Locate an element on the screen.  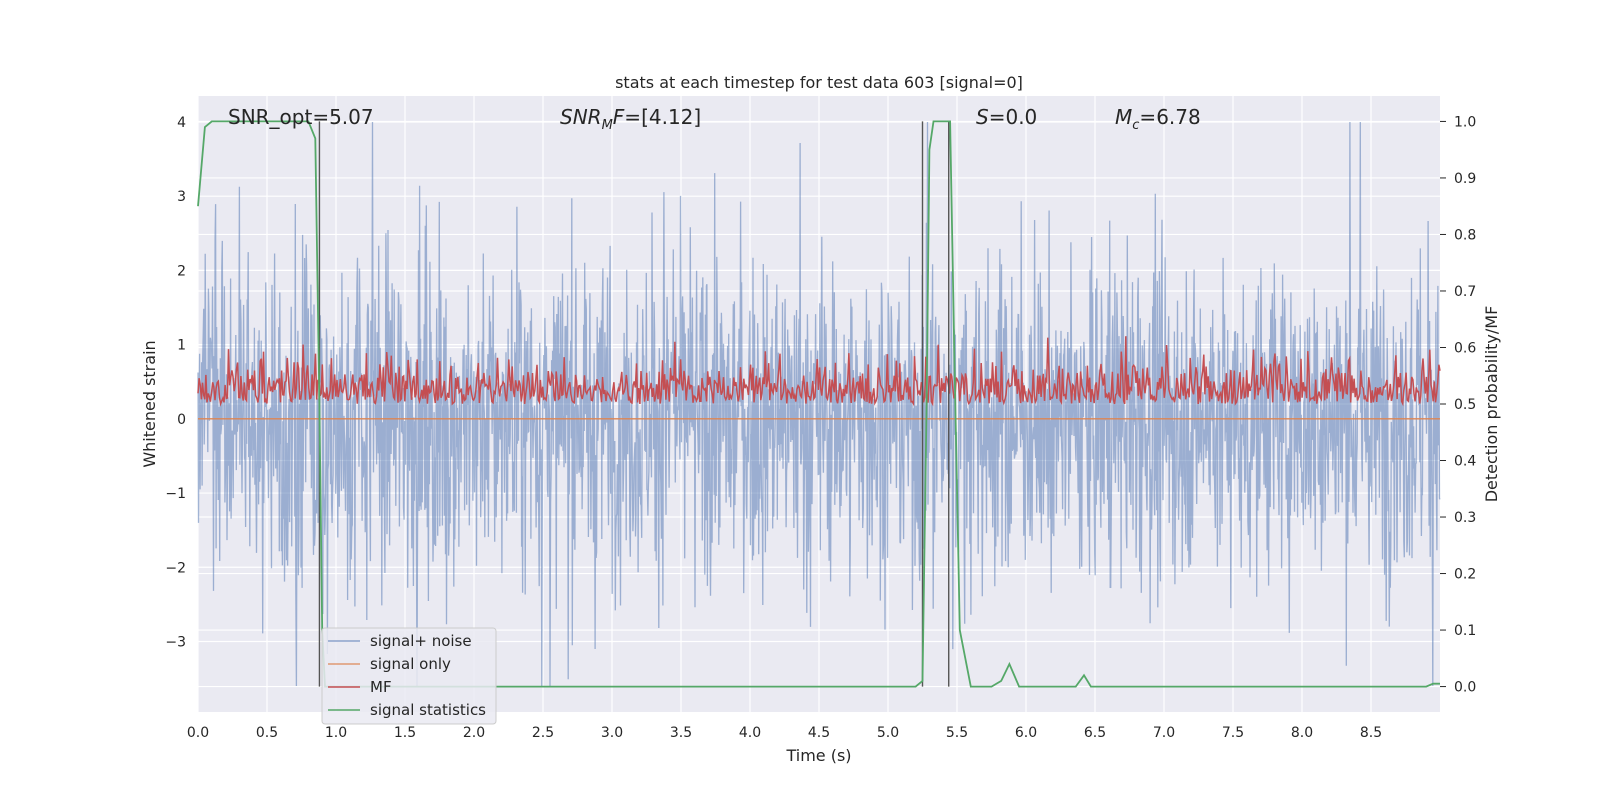
s-value: 0.0 is located at coordinates (1021, 117).